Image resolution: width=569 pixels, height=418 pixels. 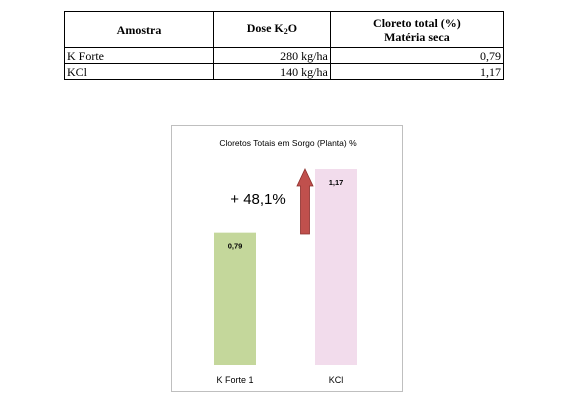 I want to click on x-tick-label: KCl, so click(x=336, y=380).